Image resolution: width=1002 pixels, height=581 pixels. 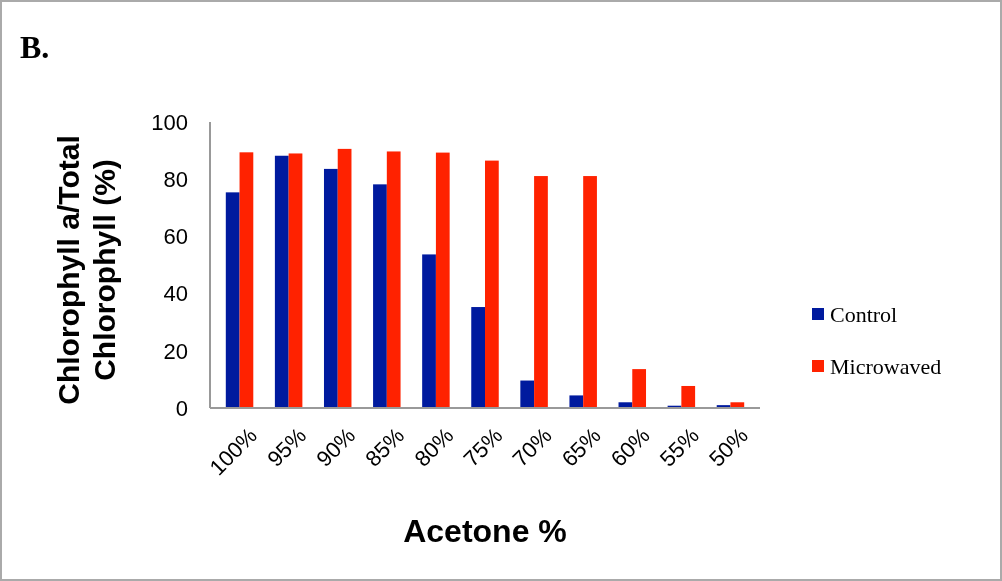 What do you see at coordinates (35, 47) in the screenshot?
I see `chart-title: B.` at bounding box center [35, 47].